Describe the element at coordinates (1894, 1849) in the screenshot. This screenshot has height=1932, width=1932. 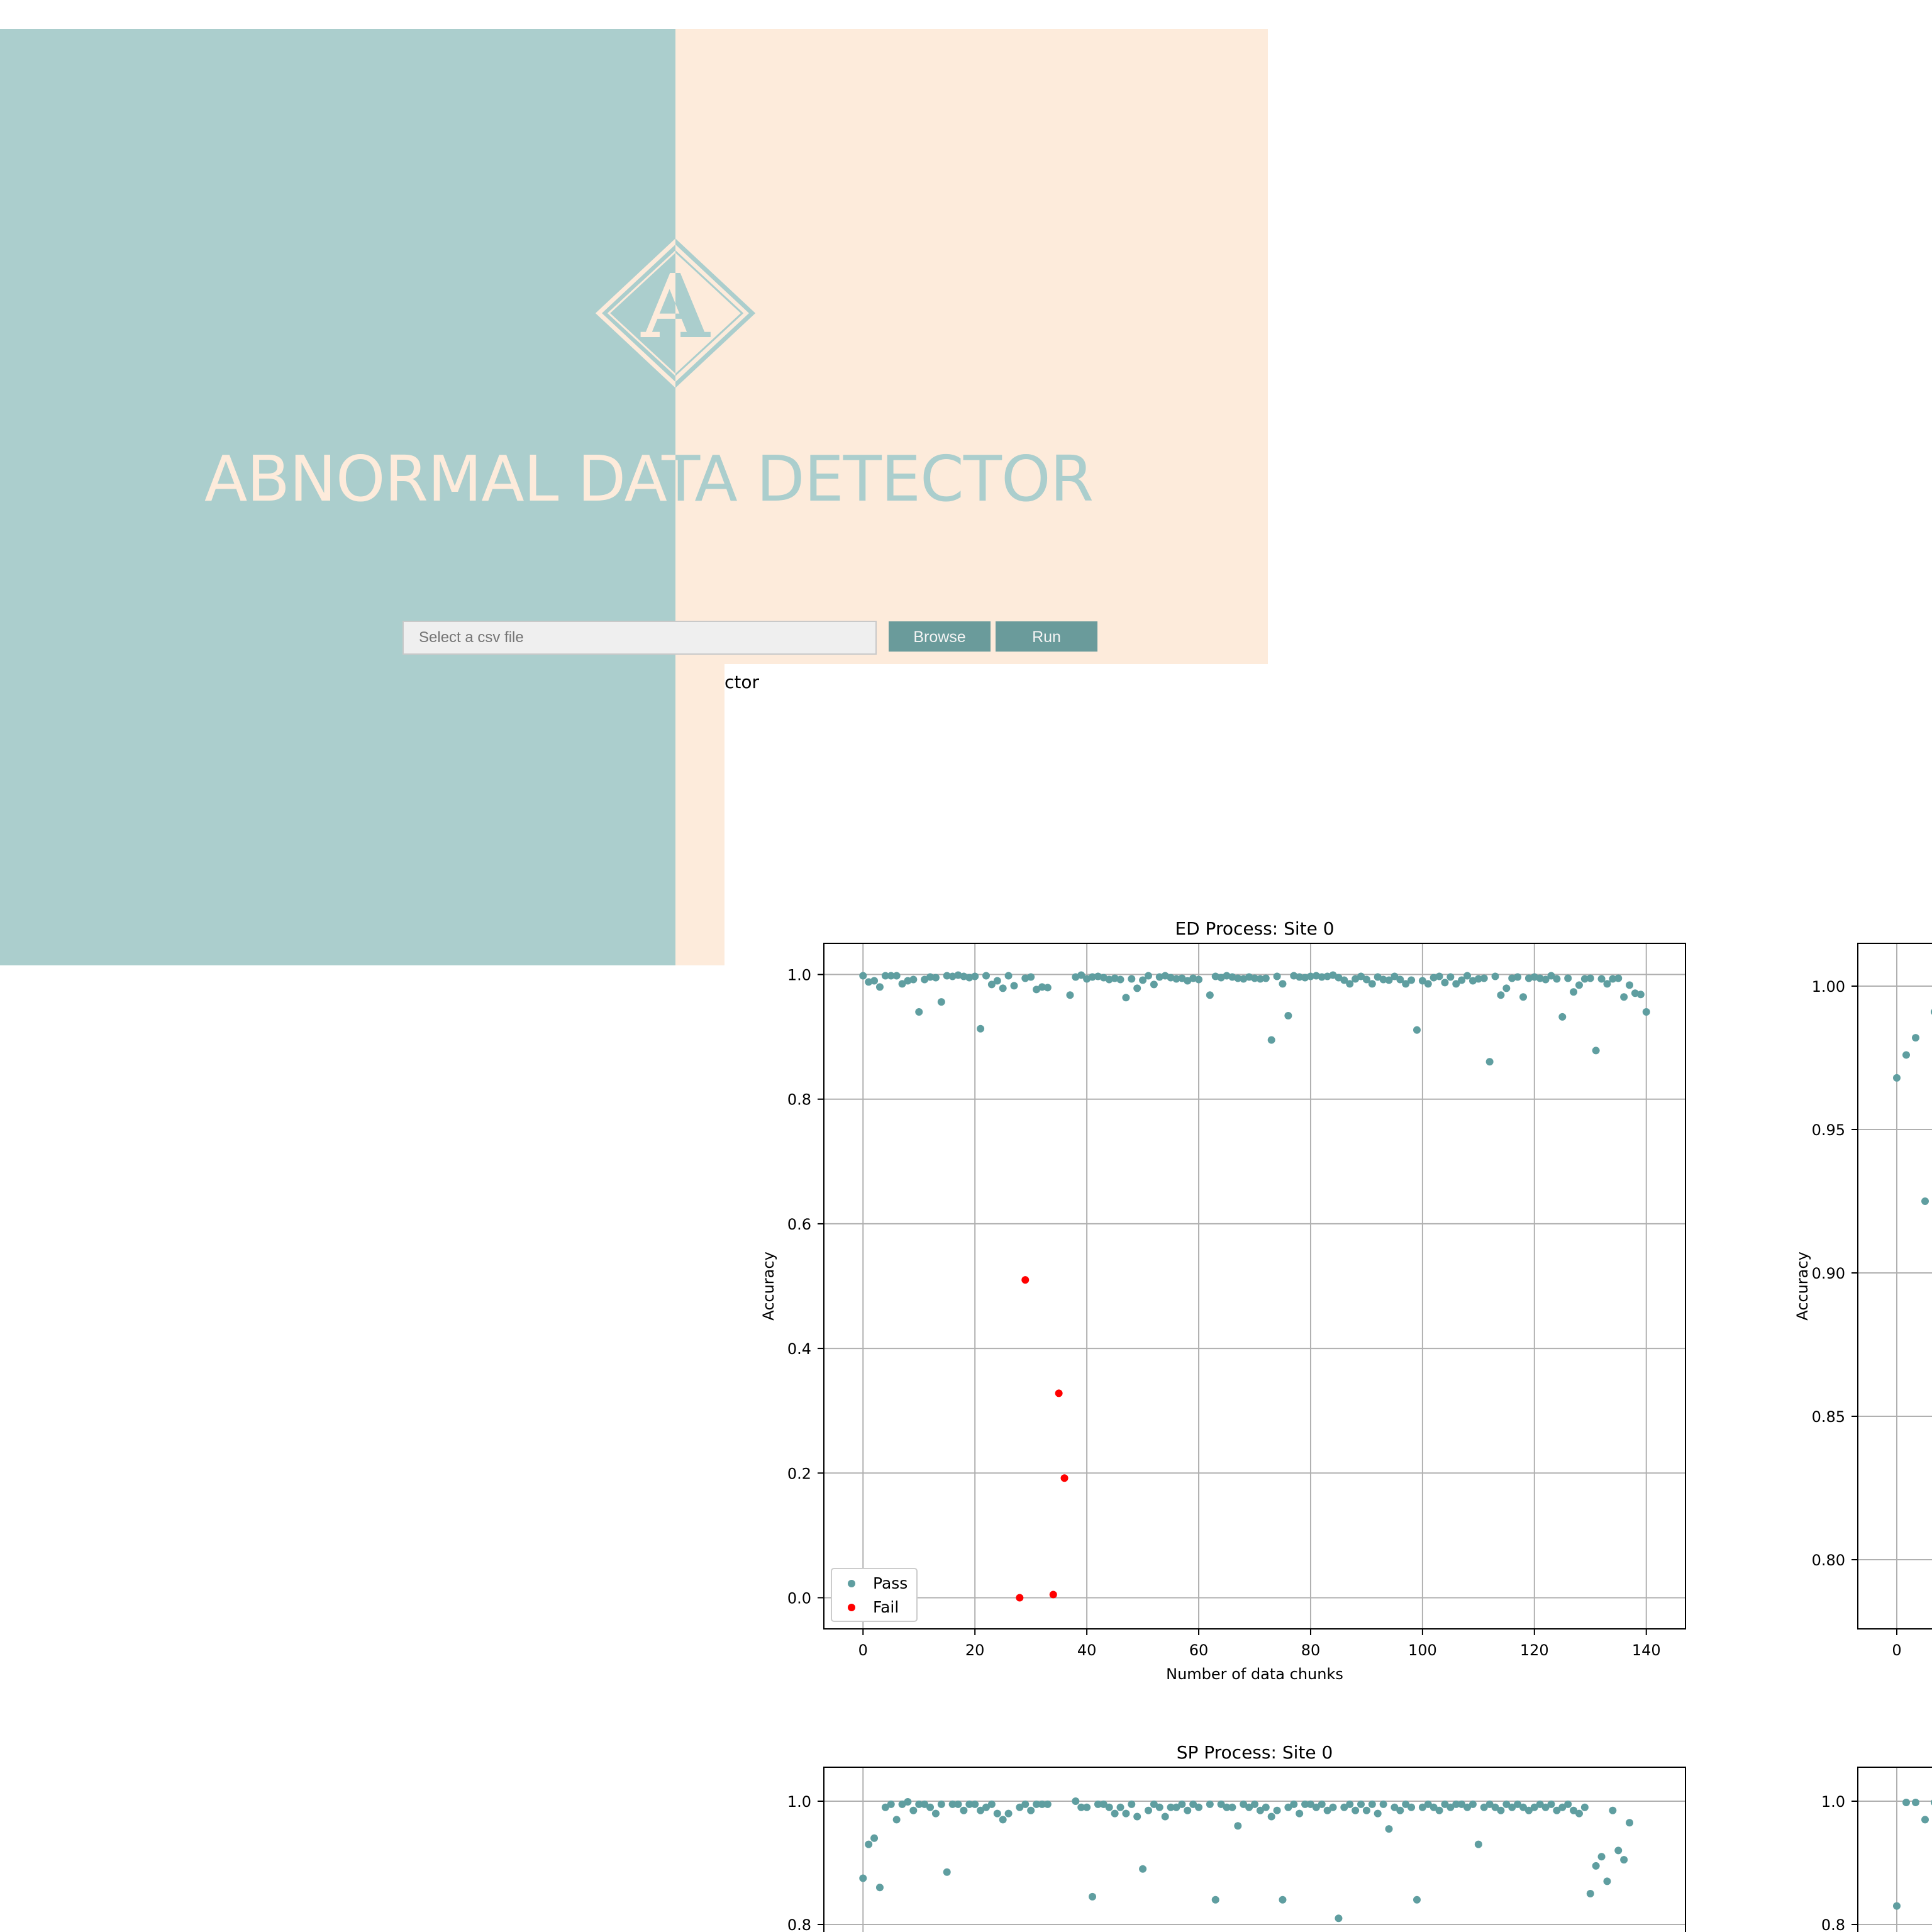
I see `plot-frame` at that location.